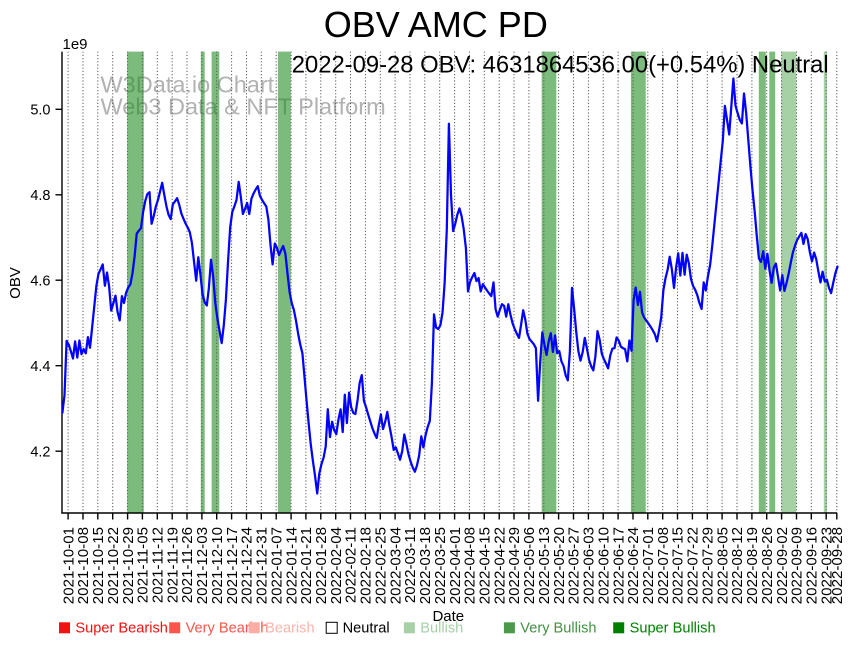 The height and width of the screenshot is (651, 855). Describe the element at coordinates (227, 629) in the screenshot. I see `svg-text: Very Bearish` at that location.